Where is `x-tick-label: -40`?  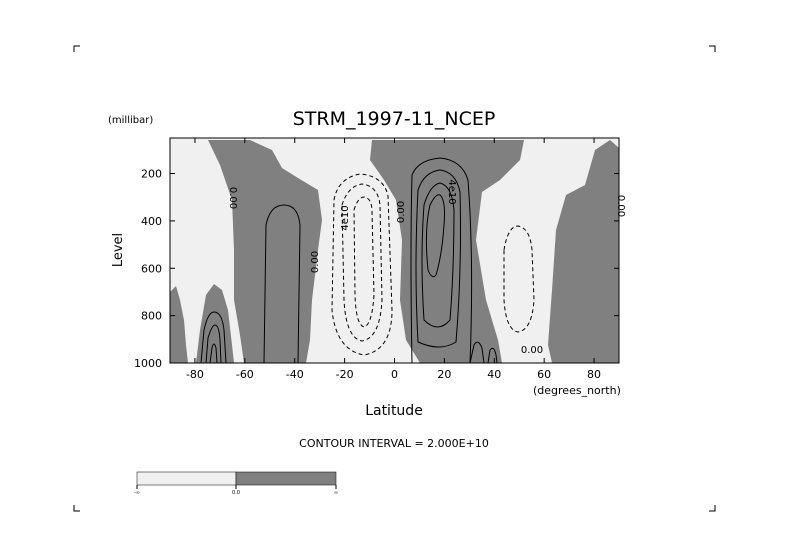 x-tick-label: -40 is located at coordinates (295, 374).